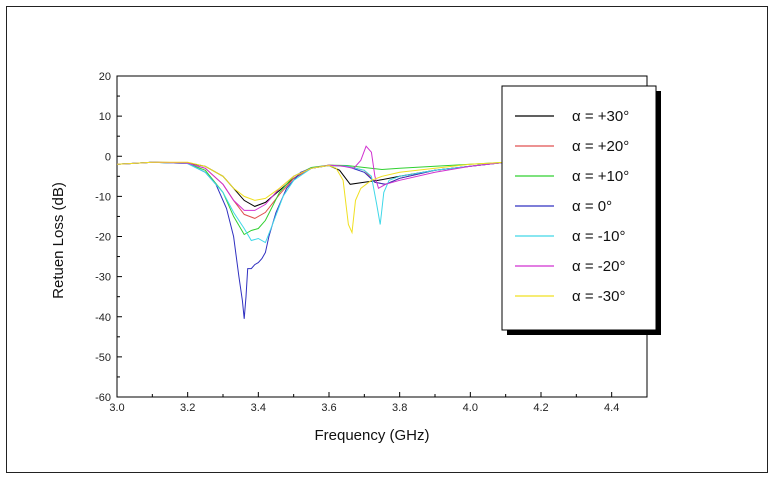  I want to click on y-tick-label: -60, so click(103, 398).